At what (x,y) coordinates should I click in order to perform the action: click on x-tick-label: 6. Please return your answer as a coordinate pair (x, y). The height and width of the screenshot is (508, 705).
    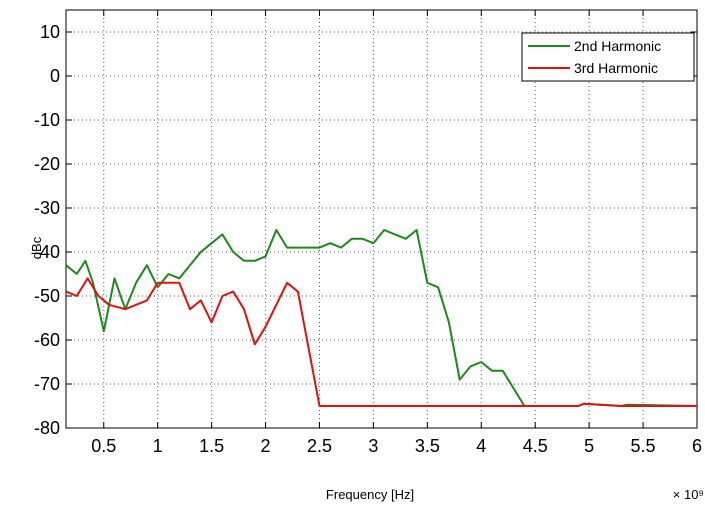
    Looking at the image, I should click on (697, 446).